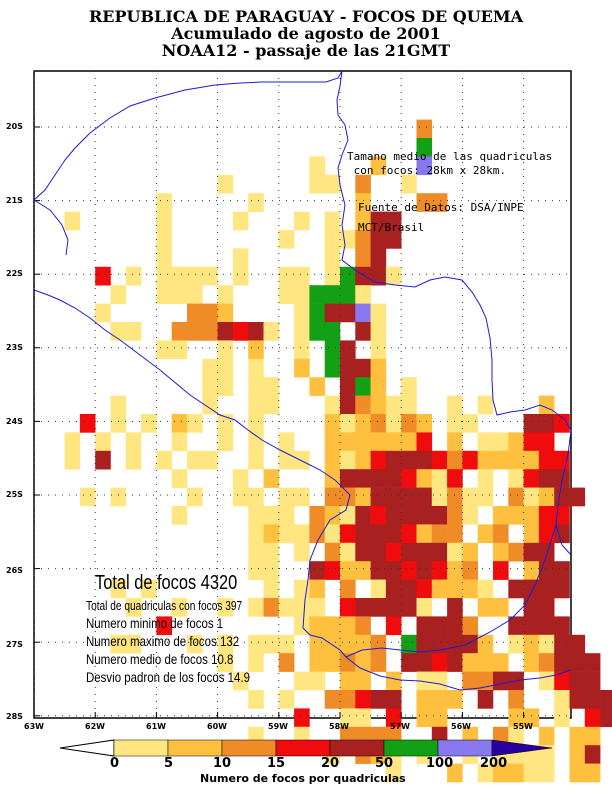 Image resolution: width=612 pixels, height=792 pixels. What do you see at coordinates (222, 763) in the screenshot?
I see `legend-tick: 10` at bounding box center [222, 763].